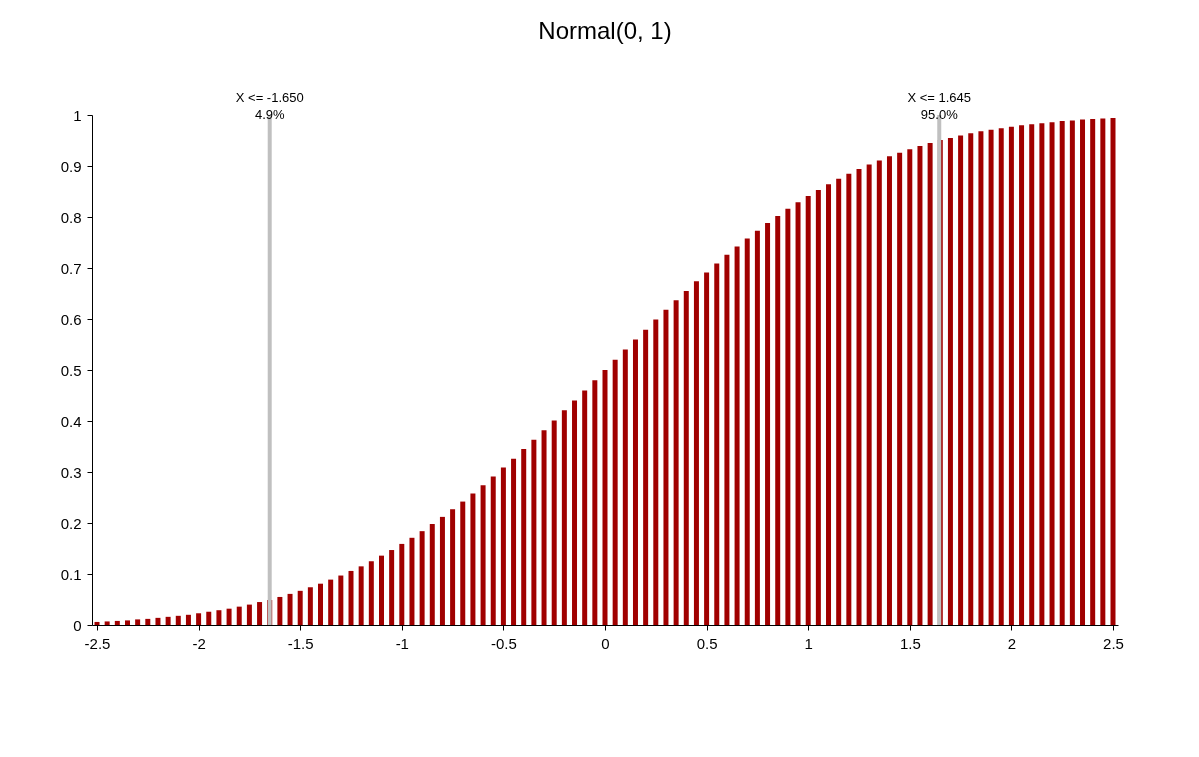 This screenshot has width=1199, height=757. What do you see at coordinates (77, 115) in the screenshot?
I see `y-tick-label: 1` at bounding box center [77, 115].